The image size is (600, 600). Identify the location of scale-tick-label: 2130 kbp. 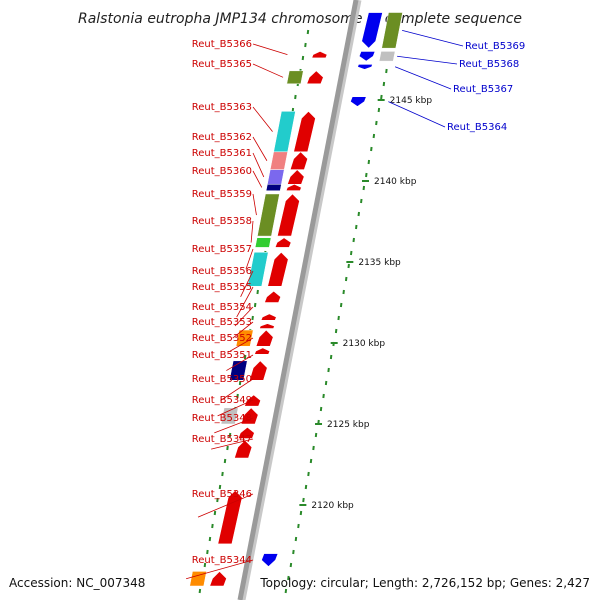
(364, 344).